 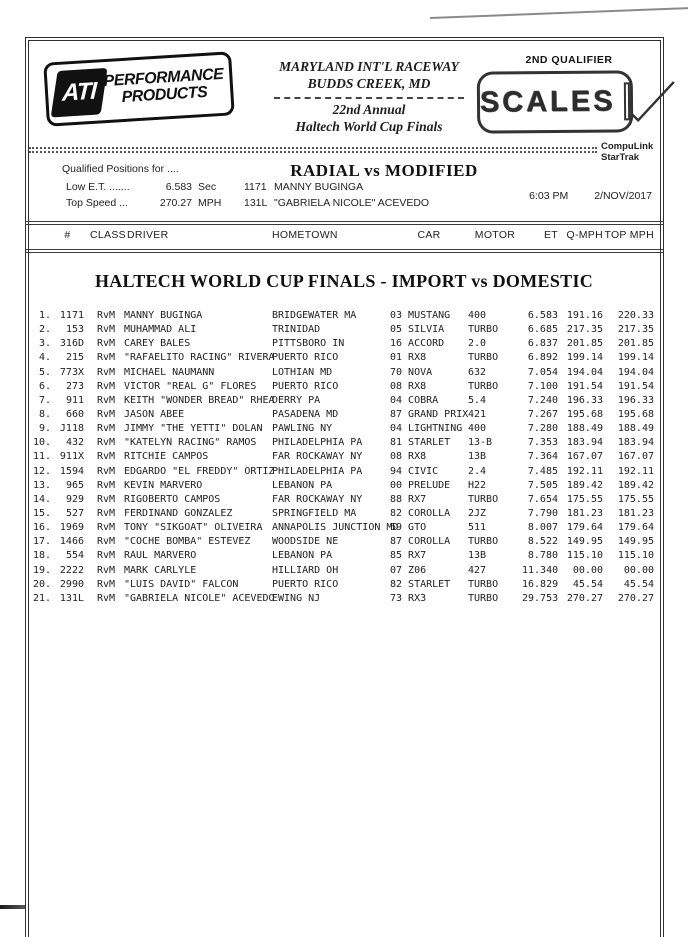 I want to click on topmph-cell: 179.64, so click(x=635, y=528).